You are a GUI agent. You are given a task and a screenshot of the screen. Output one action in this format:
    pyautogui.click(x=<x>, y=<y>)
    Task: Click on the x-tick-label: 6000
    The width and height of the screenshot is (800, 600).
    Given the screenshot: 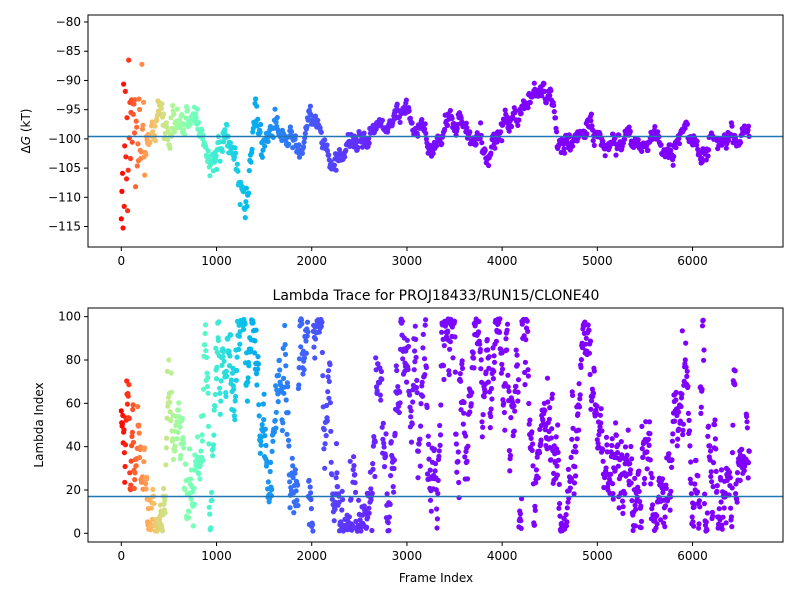 What is the action you would take?
    pyautogui.click(x=692, y=556)
    